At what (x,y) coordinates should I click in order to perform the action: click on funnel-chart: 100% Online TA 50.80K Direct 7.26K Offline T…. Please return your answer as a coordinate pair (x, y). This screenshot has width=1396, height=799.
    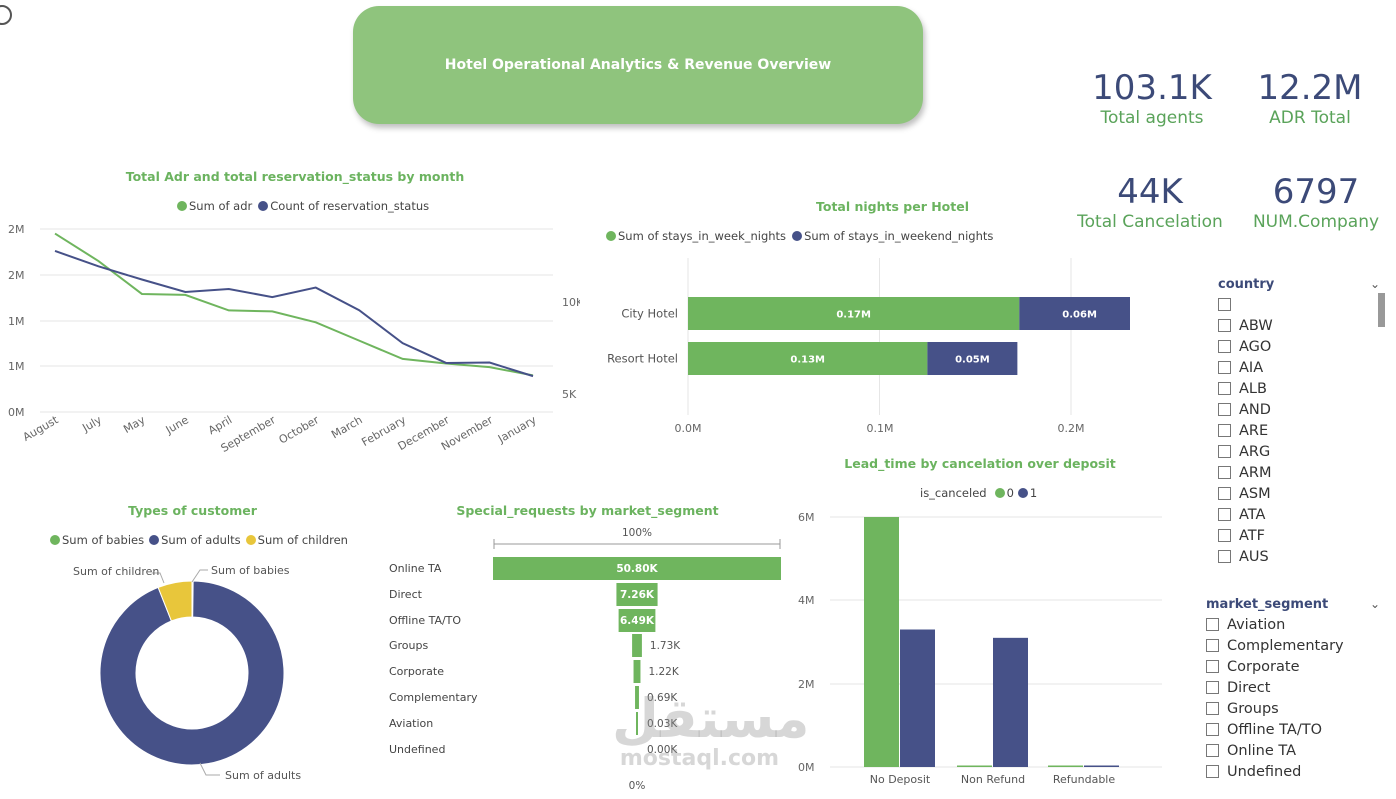
    Looking at the image, I should click on (590, 659).